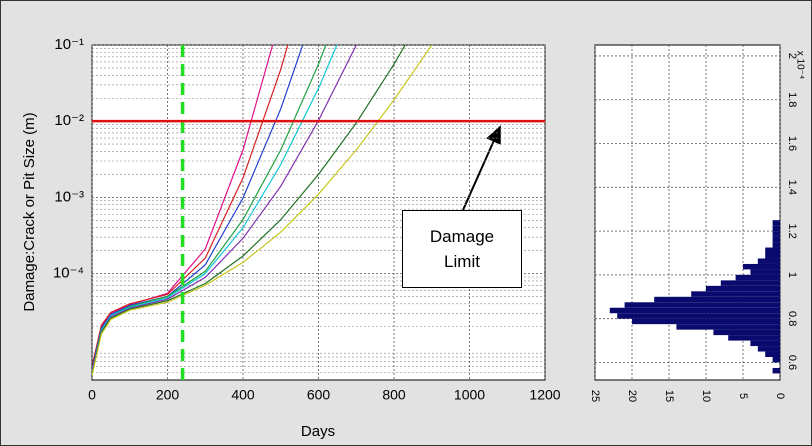  Describe the element at coordinates (792, 56) in the screenshot. I see `y-tick-label: 2` at that location.